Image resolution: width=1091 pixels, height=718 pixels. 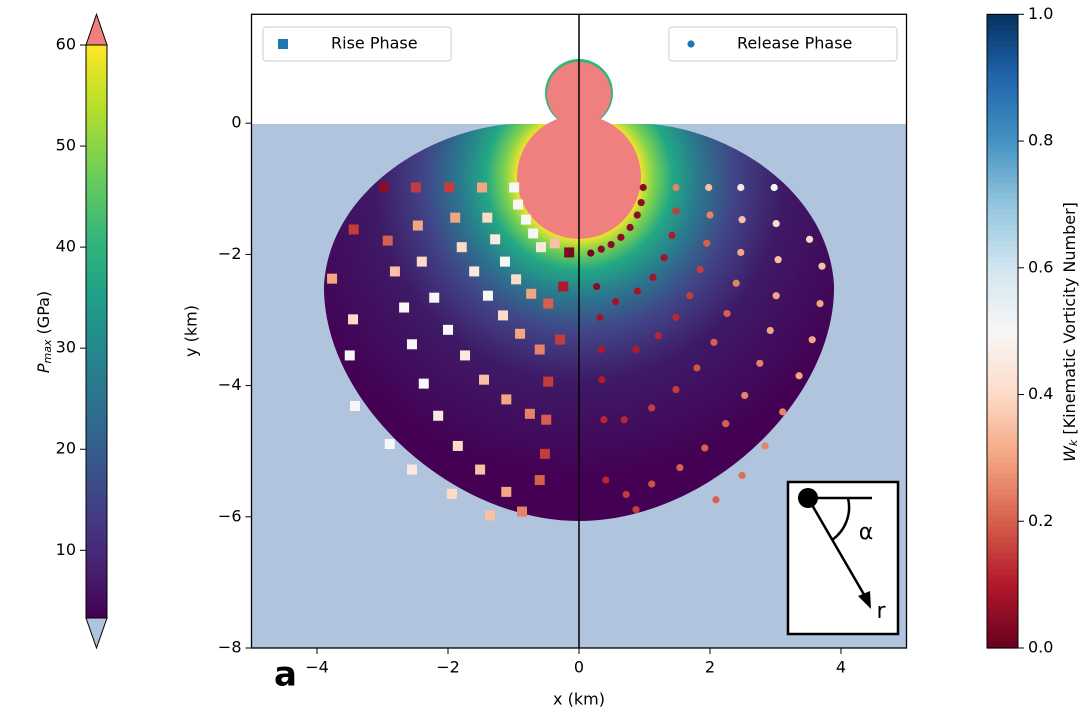 I want to click on inset-radius: r, so click(x=881, y=611).